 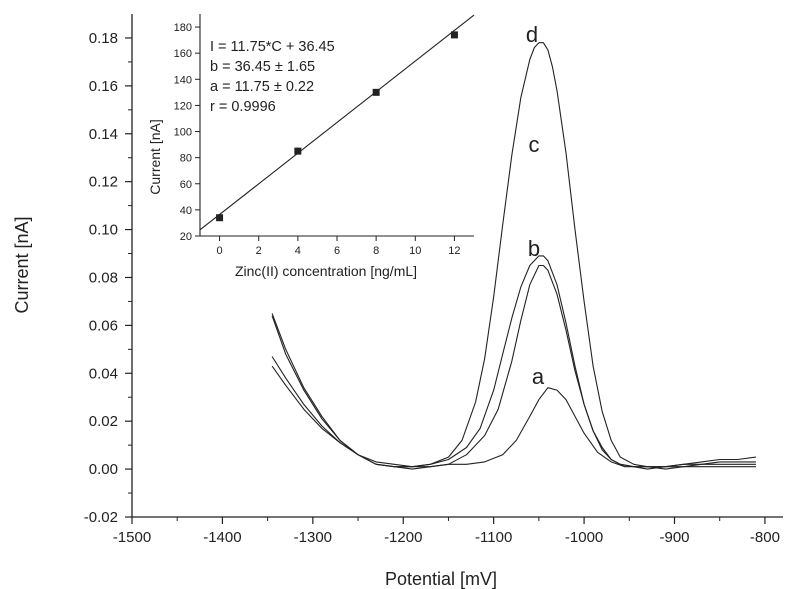 What do you see at coordinates (101, 517) in the screenshot?
I see `y-tick-label: -0.02` at bounding box center [101, 517].